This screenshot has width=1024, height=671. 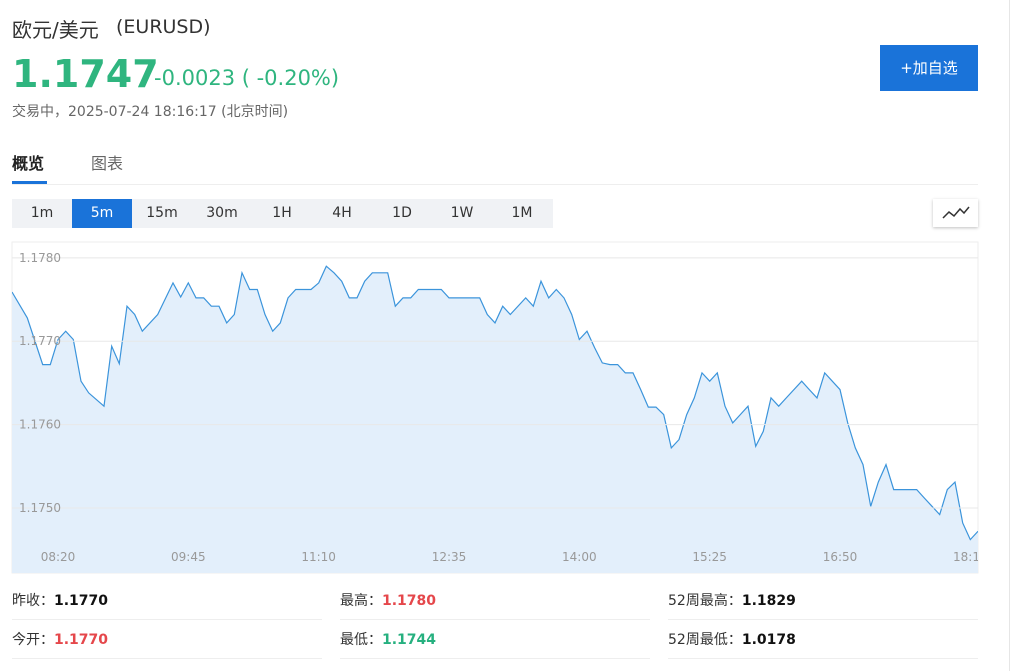 What do you see at coordinates (342, 213) in the screenshot?
I see `interval-button: 4H` at bounding box center [342, 213].